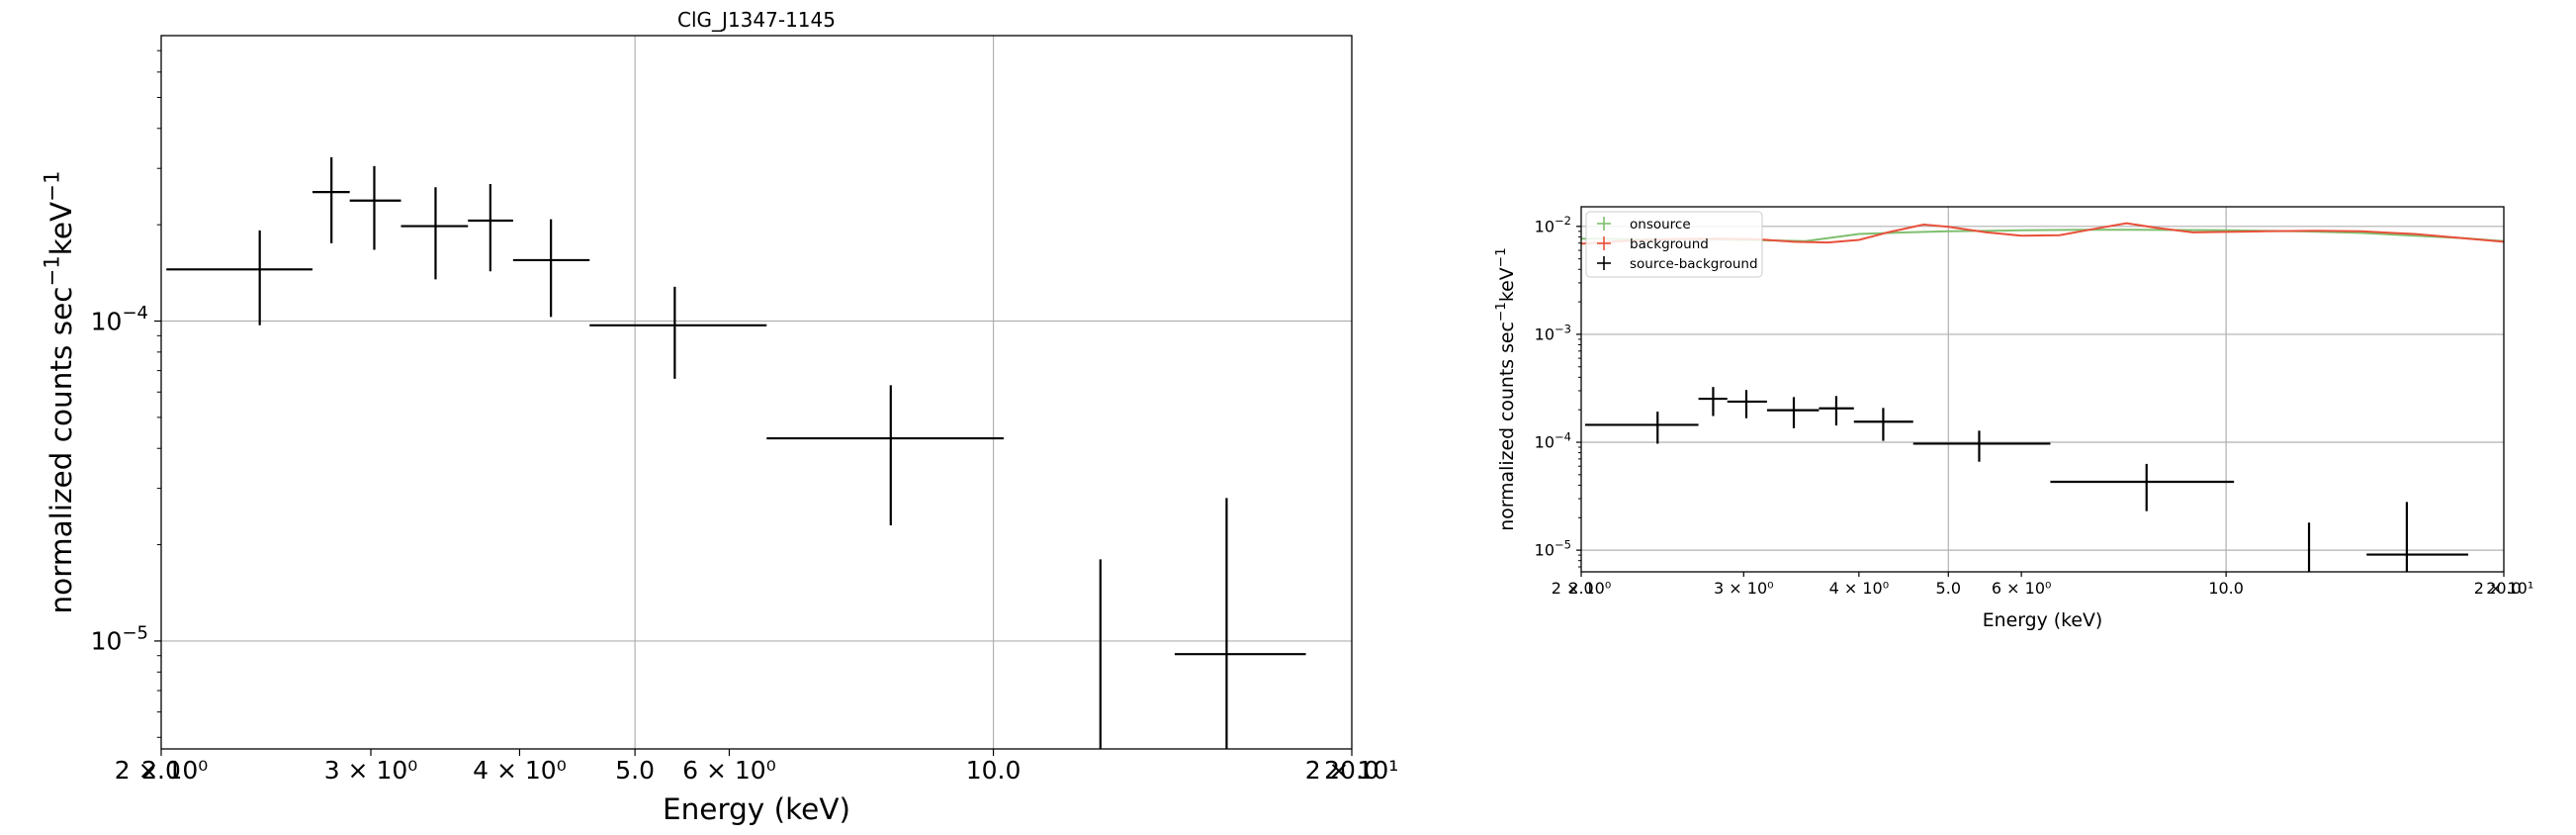 The height and width of the screenshot is (835, 2576). Describe the element at coordinates (1669, 244) in the screenshot. I see `legend-label: background` at that location.